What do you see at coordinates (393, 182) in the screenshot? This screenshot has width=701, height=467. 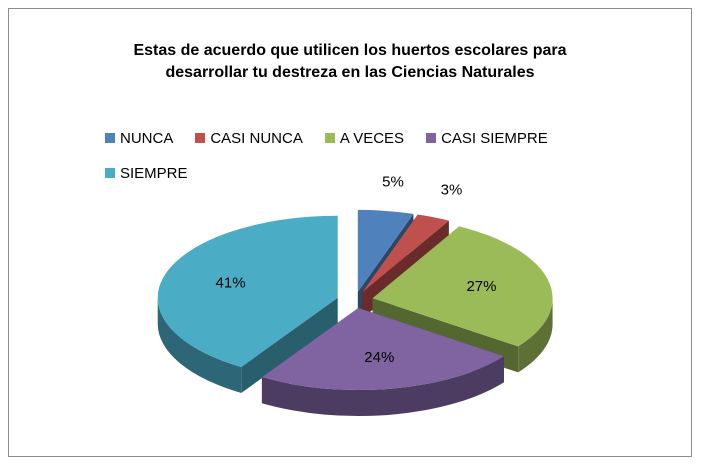 I see `data-label: 5%` at bounding box center [393, 182].